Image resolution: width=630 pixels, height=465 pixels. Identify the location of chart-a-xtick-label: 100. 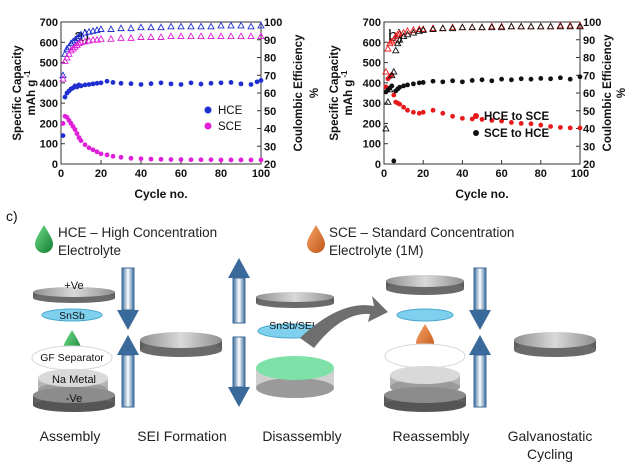
(261, 174).